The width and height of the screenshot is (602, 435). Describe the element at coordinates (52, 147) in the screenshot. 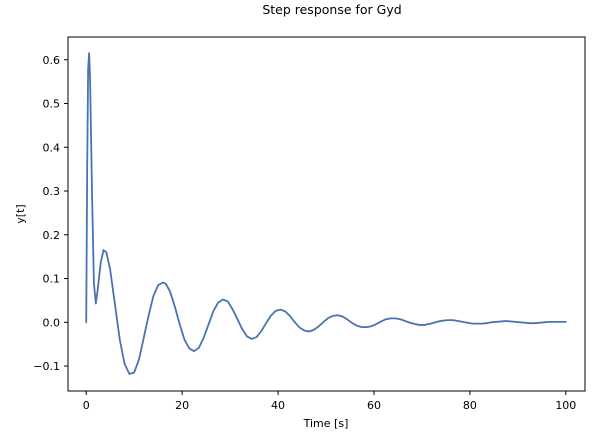

I see `y-tick-label: 0.4` at that location.